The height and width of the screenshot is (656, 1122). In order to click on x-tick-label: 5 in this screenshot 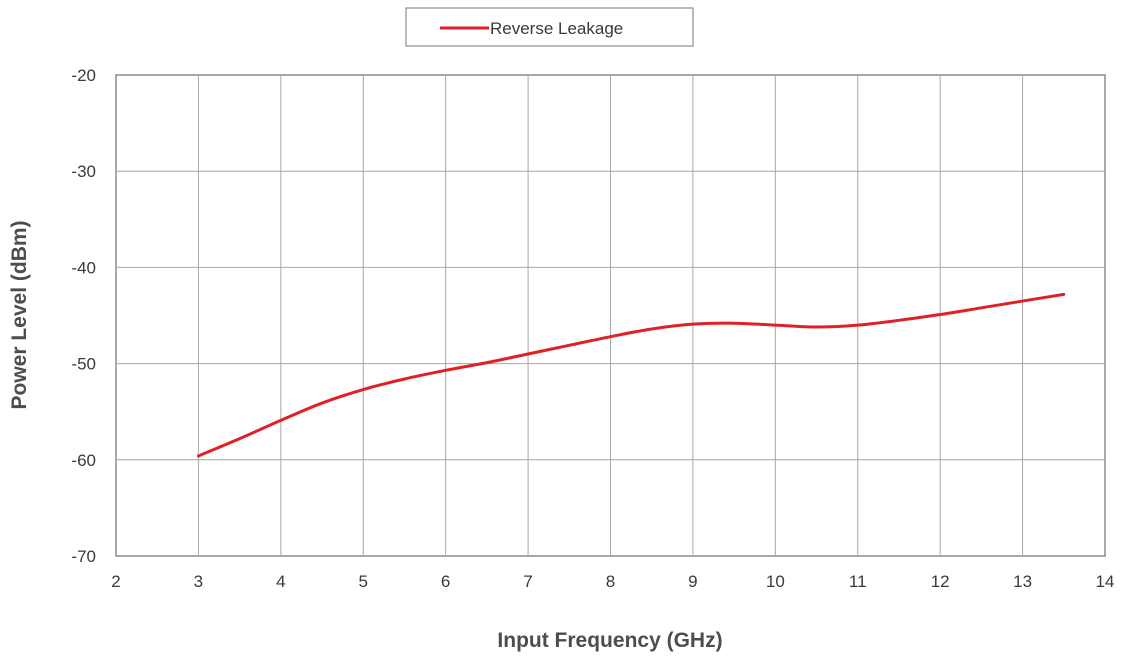, I will do `click(363, 581)`.